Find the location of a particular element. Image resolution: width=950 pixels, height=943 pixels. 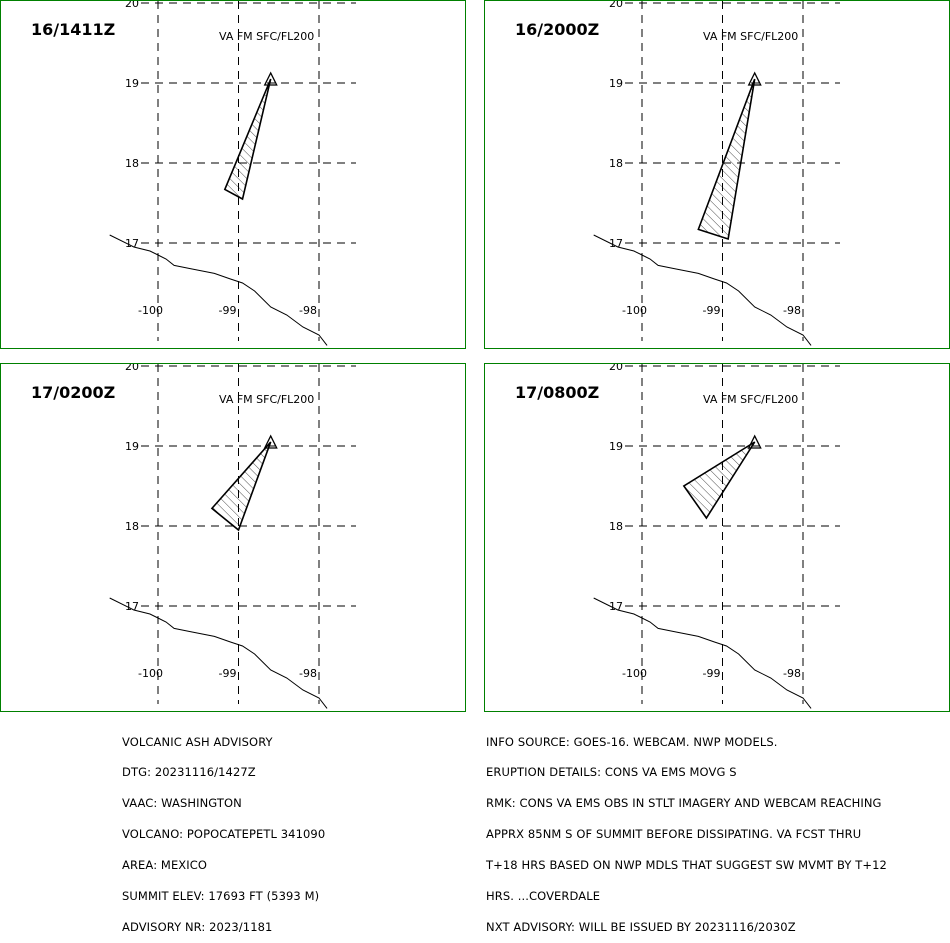

advisory-line: VOLCANO: POPOCATEPETL 341090 is located at coordinates (224, 834).